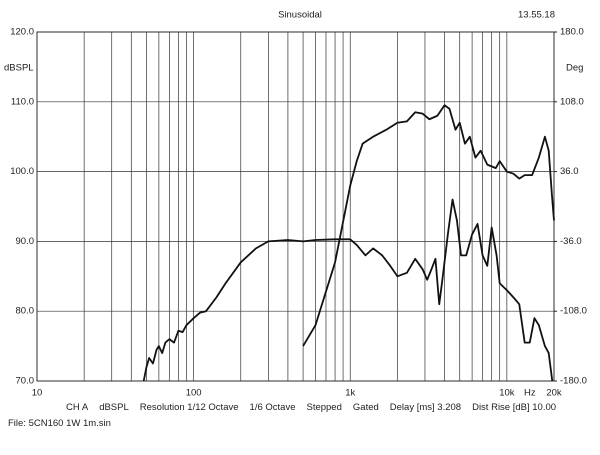  Describe the element at coordinates (554, 393) in the screenshot. I see `x-tick-label: 20k` at that location.